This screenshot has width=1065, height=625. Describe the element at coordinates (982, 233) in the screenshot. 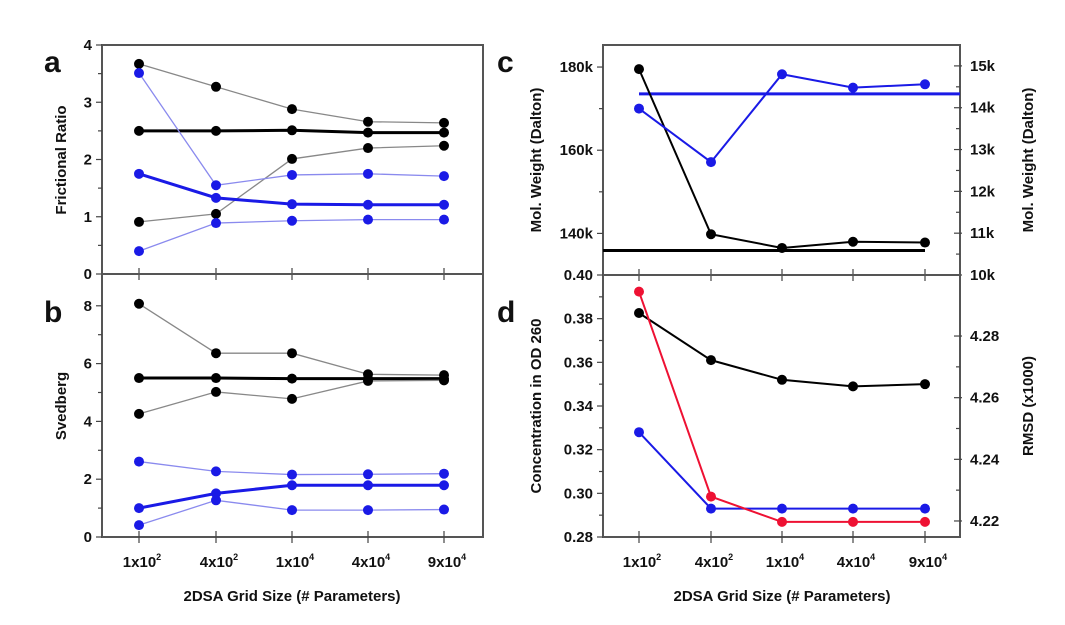

I see `y-right-tick-label: 11k` at that location.